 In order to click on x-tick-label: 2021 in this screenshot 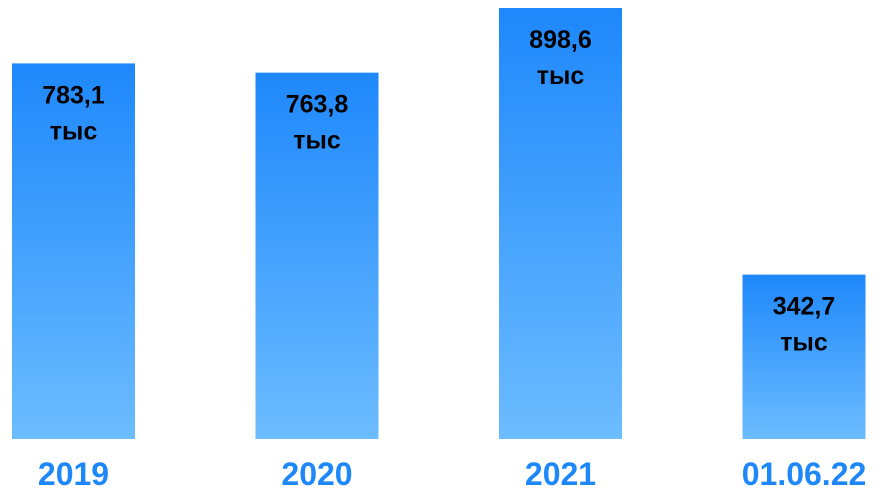, I will do `click(560, 473)`.